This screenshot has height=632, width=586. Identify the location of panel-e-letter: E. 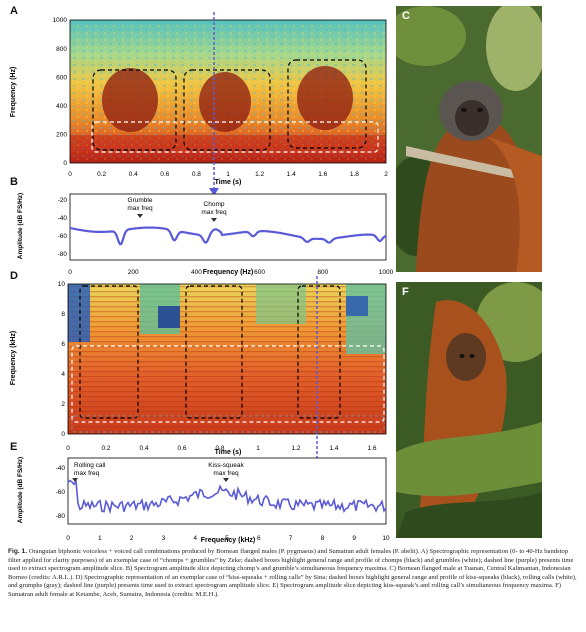
(14, 447).